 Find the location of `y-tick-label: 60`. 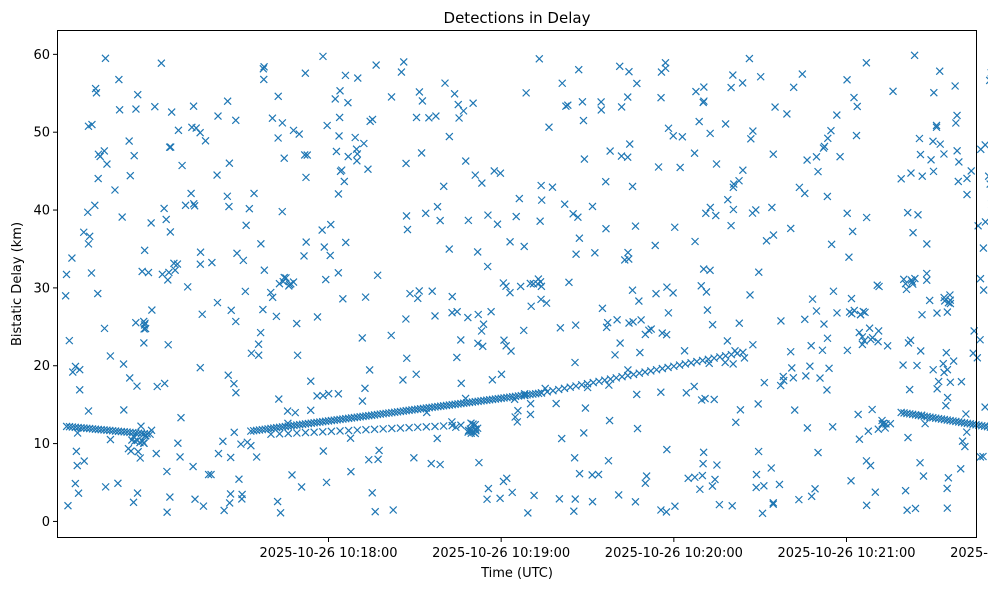

y-tick-label: 60 is located at coordinates (41, 55).